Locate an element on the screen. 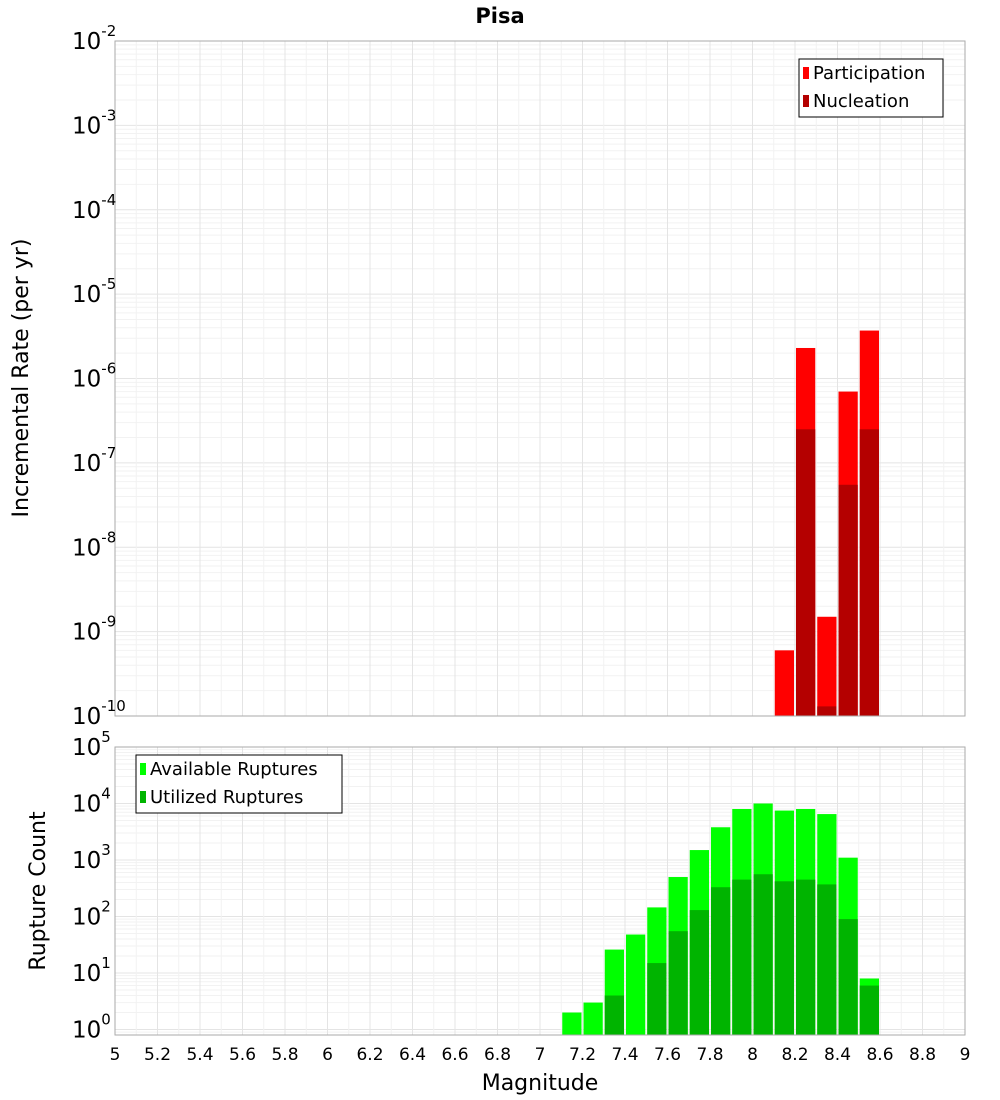  y-tick-label: 10² is located at coordinates (91, 914).